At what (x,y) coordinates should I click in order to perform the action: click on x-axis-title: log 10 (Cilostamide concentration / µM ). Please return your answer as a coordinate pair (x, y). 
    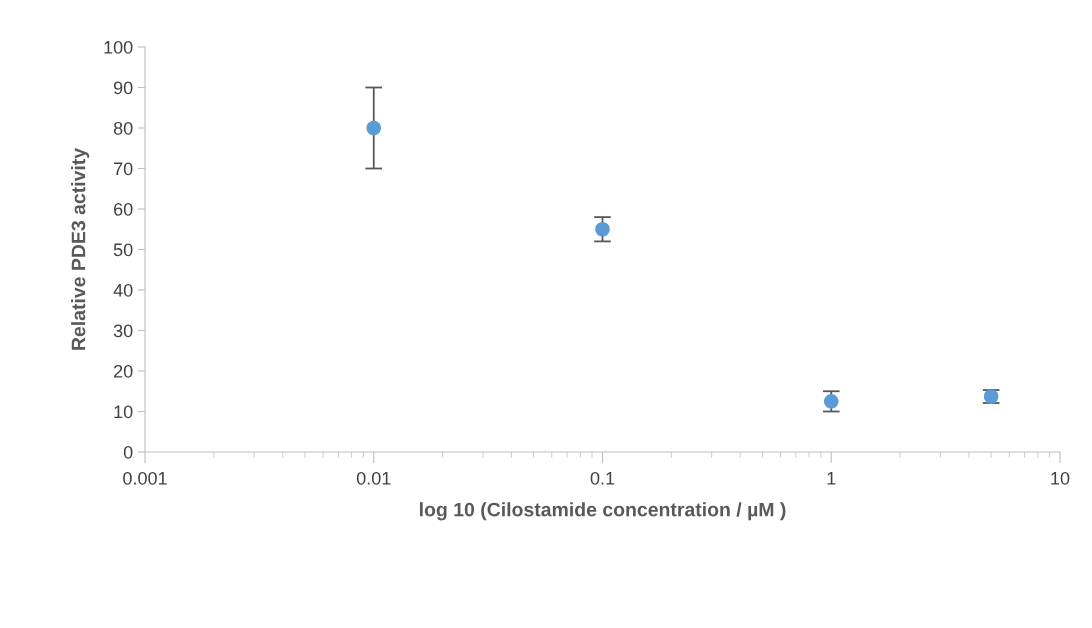
    Looking at the image, I should click on (603, 511).